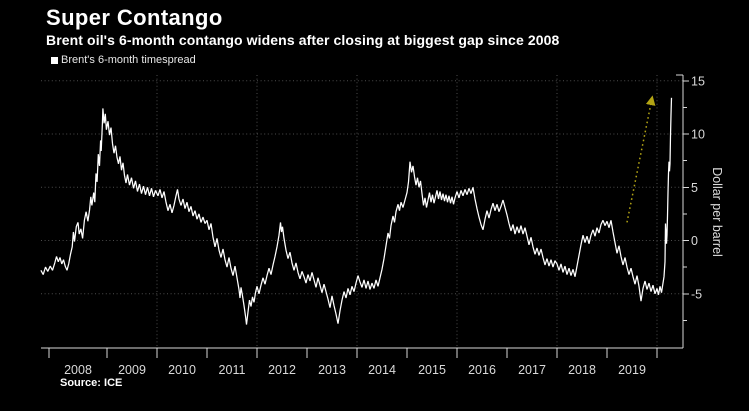 The image size is (749, 411). I want to click on x-tick-label: 2016, so click(482, 370).